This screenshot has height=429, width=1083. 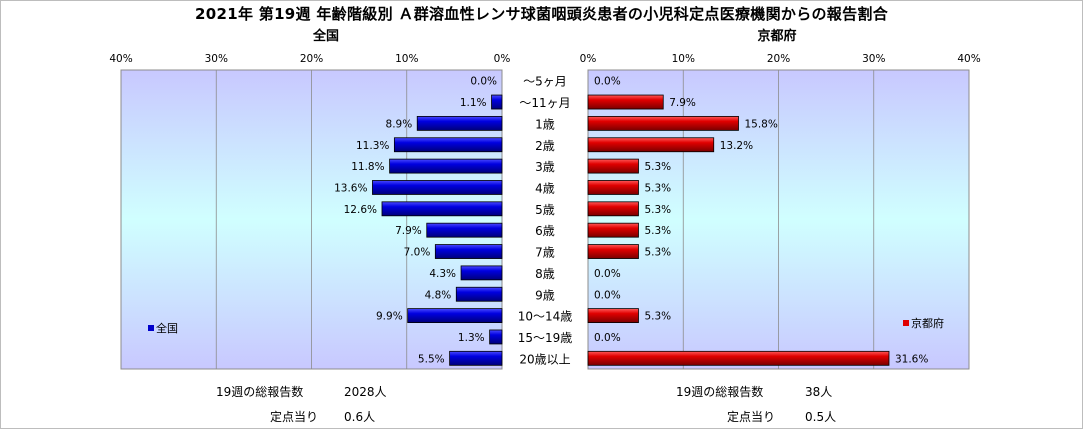 I want to click on national-data-label: 4.3%, so click(x=442, y=274).